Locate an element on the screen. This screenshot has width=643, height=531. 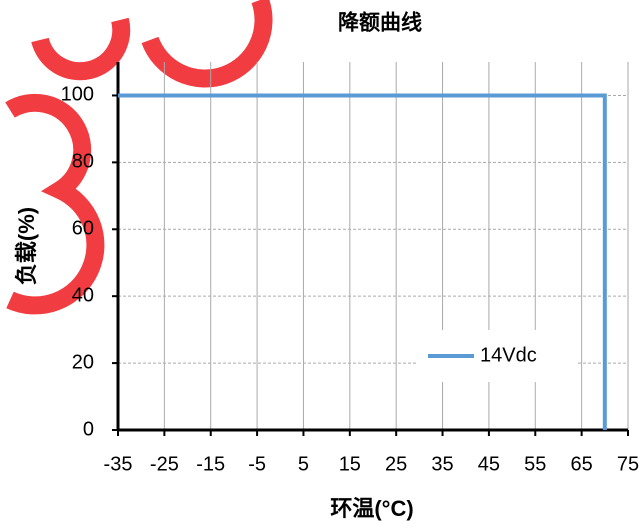
x-tick-label: 65 is located at coordinates (582, 464).